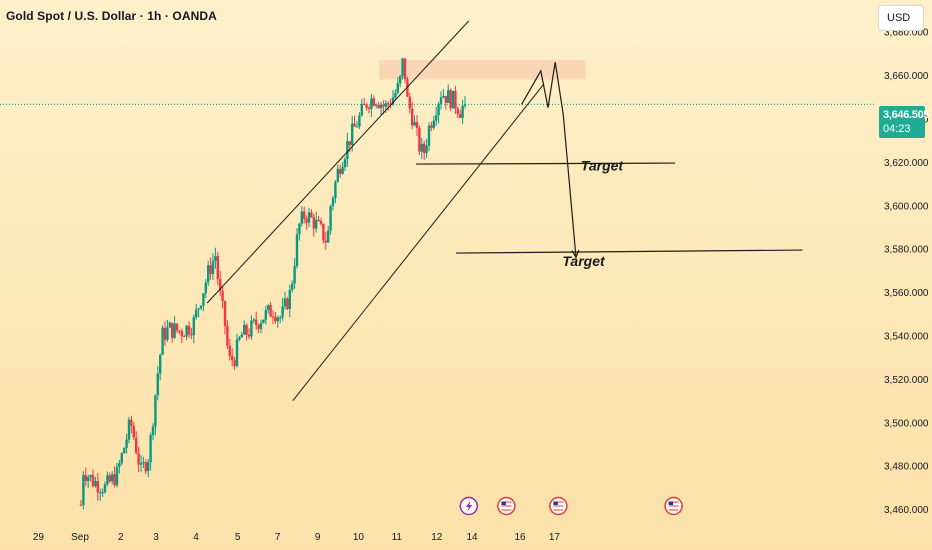 The height and width of the screenshot is (550, 932). I want to click on y-tick-label: 3,520.000, so click(906, 380).